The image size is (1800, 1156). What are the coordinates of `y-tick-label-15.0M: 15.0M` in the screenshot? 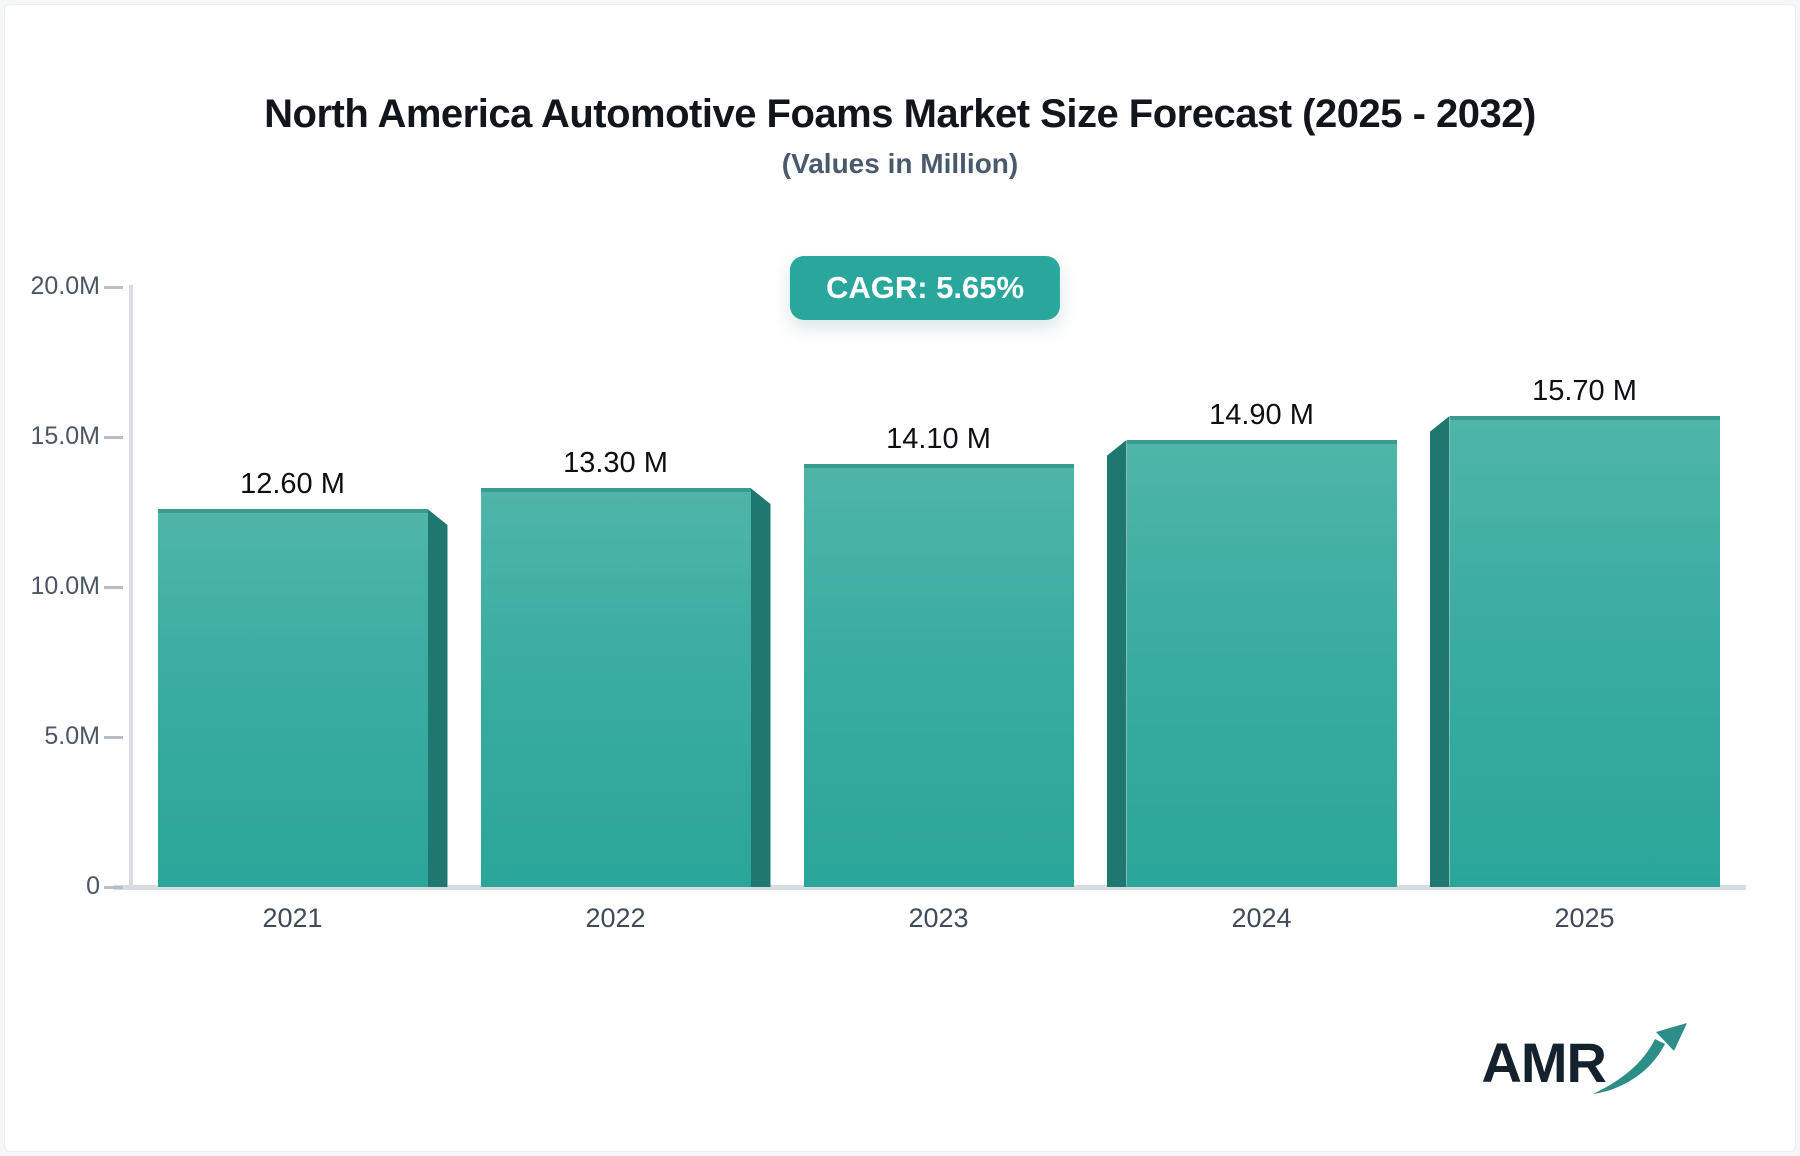 It's located at (65, 436).